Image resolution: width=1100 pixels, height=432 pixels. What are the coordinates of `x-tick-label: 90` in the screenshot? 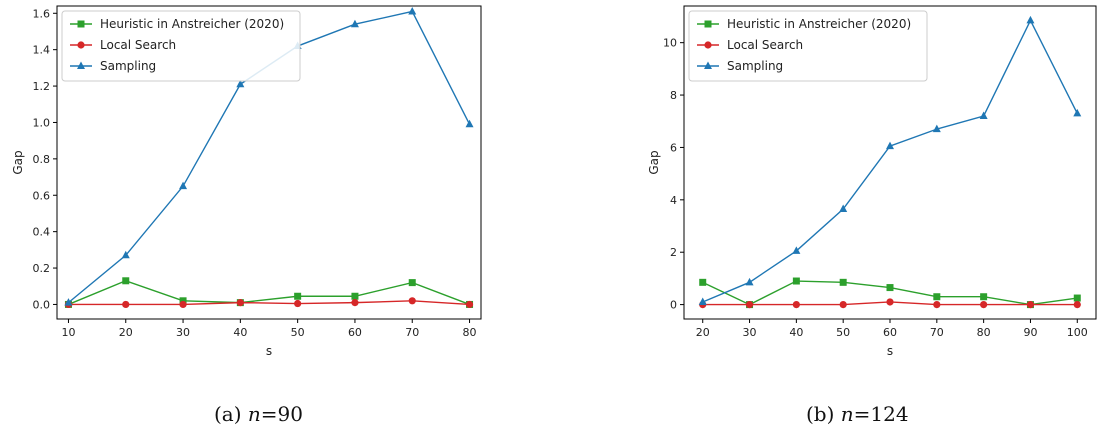 It's located at (1030, 332).